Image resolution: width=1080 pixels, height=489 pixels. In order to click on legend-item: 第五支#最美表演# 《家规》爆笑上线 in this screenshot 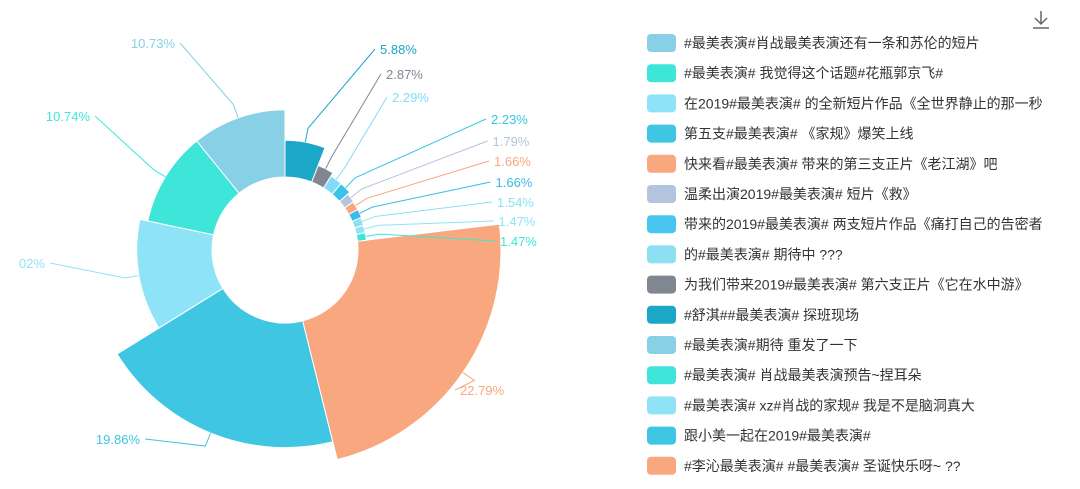, I will do `click(780, 133)`.